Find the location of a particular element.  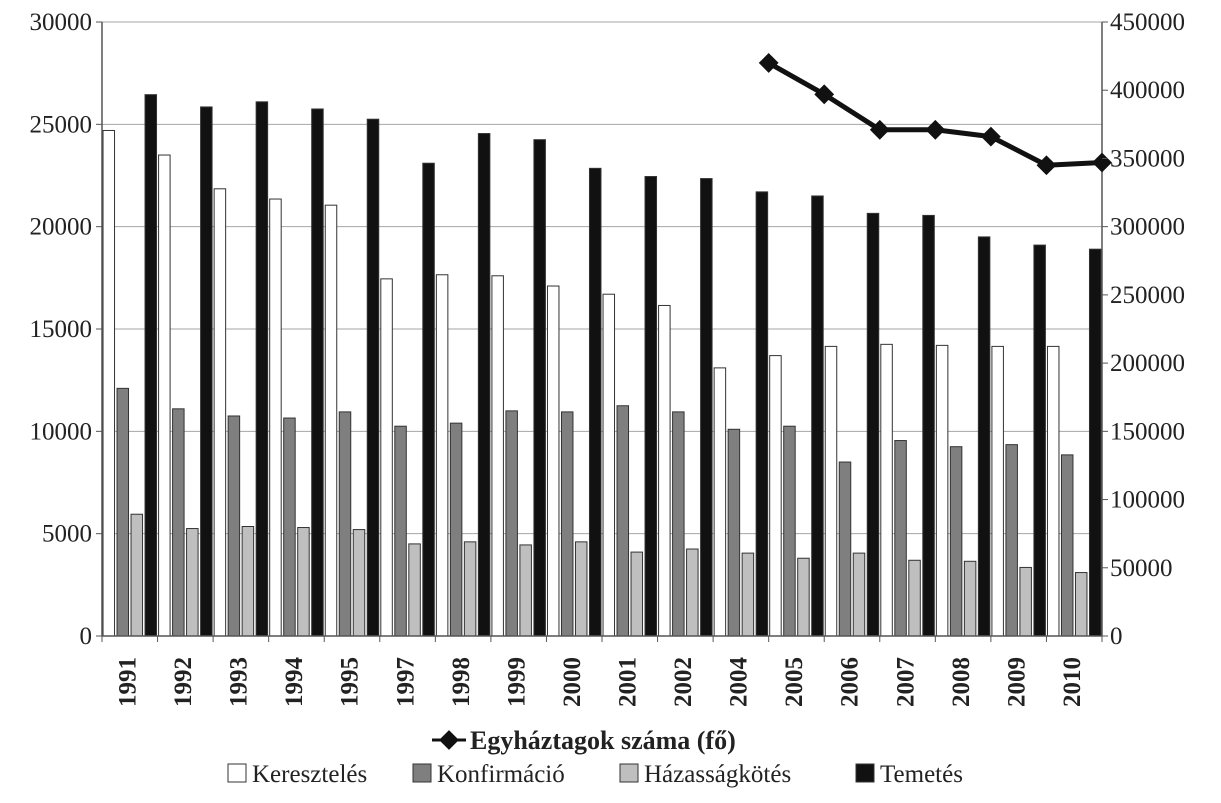

x-tick-label: 1995 is located at coordinates (350, 682).